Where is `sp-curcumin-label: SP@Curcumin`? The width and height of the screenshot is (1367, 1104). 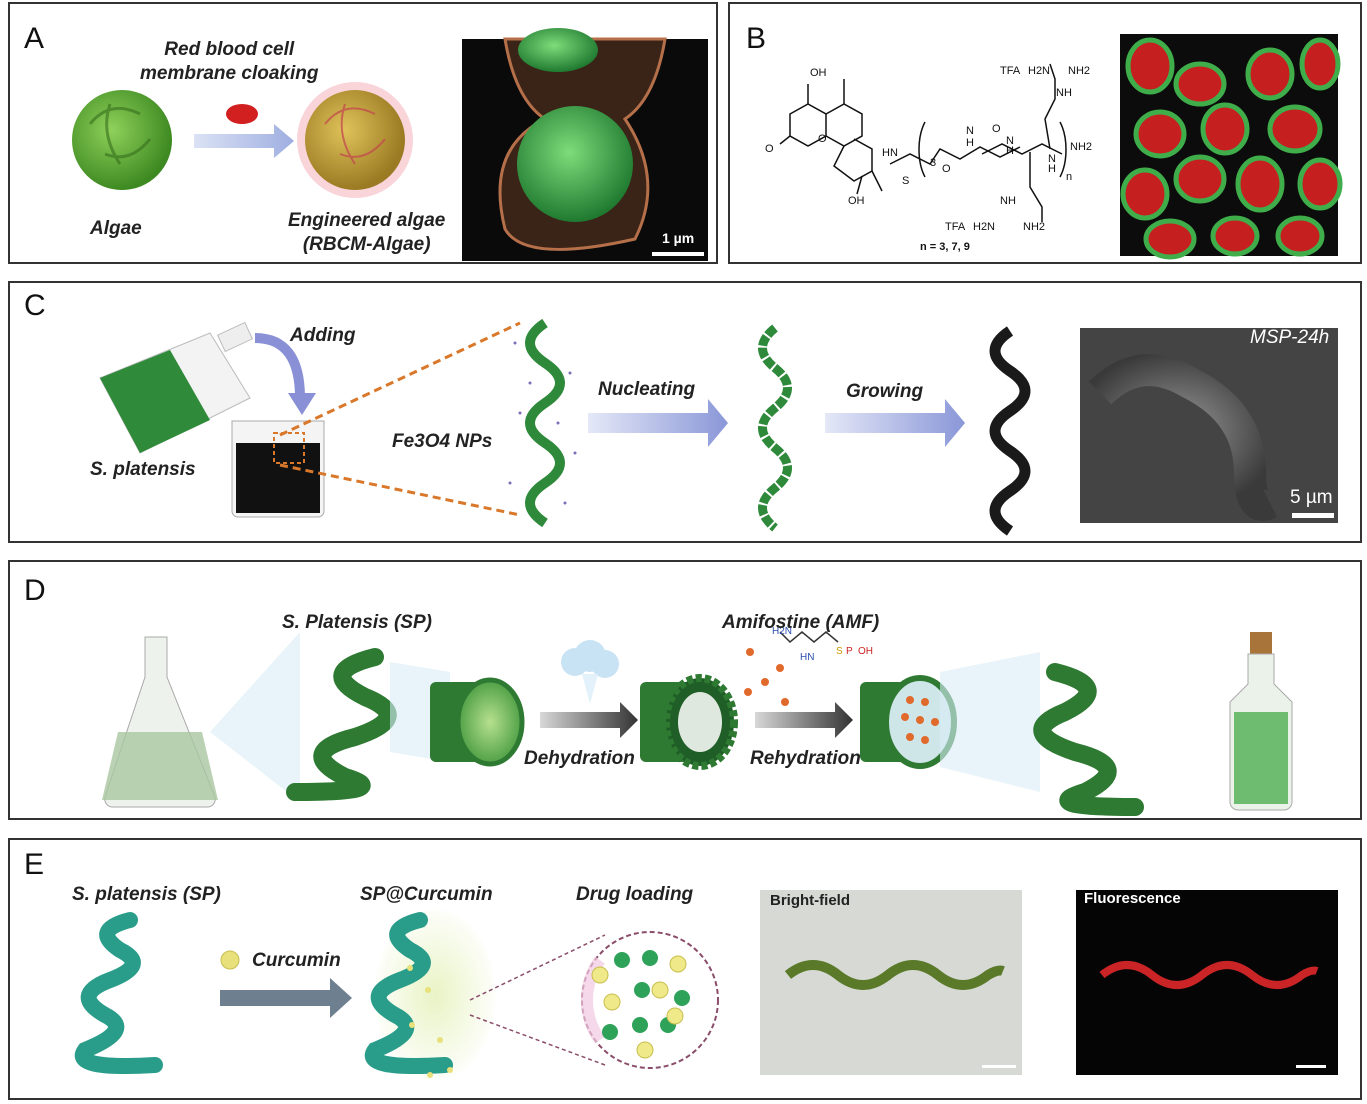
sp-curcumin-label: SP@Curcumin is located at coordinates (426, 894).